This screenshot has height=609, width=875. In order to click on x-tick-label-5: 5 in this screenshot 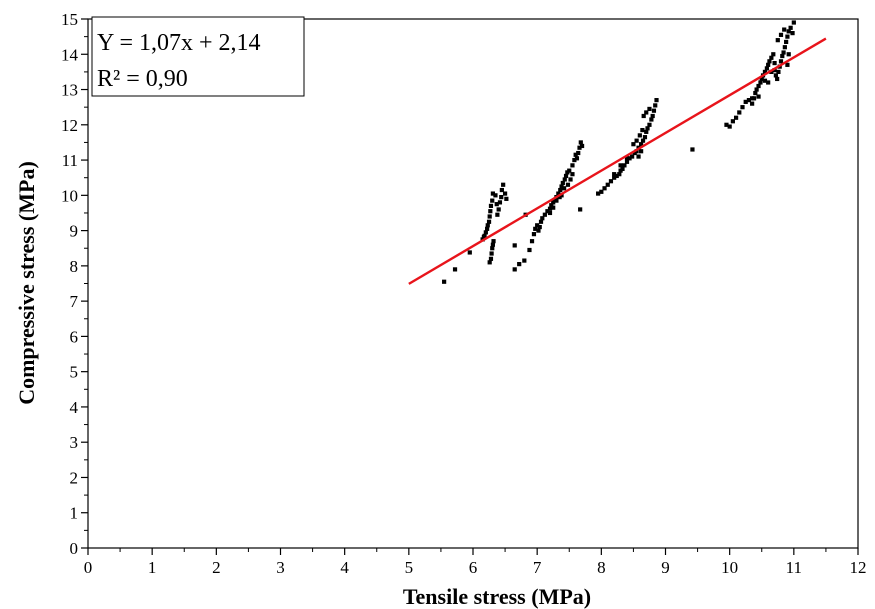, I will do `click(409, 567)`.